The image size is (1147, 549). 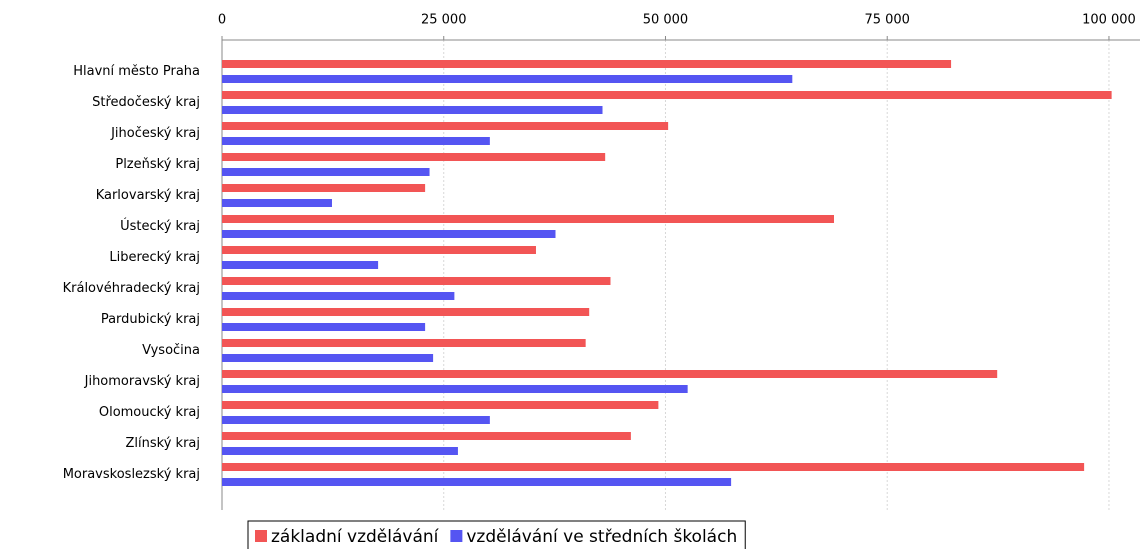 I want to click on legend-box, so click(x=496, y=534).